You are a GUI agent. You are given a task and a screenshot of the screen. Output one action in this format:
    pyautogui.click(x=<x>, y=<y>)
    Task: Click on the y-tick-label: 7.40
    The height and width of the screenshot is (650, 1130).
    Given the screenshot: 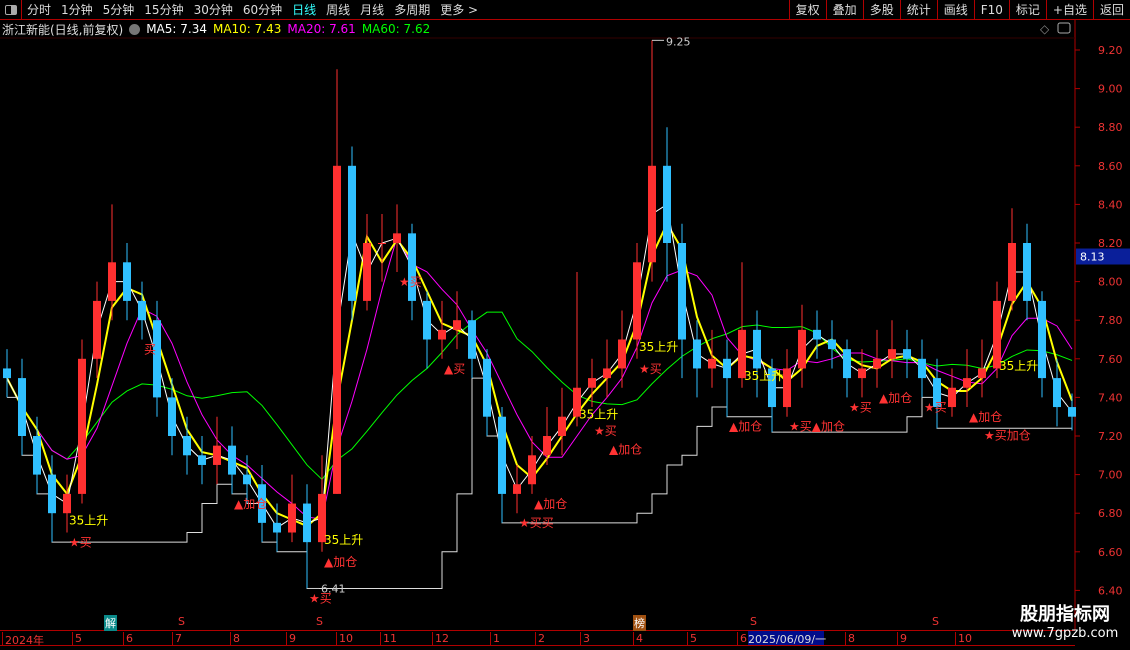 What is the action you would take?
    pyautogui.click(x=1110, y=397)
    